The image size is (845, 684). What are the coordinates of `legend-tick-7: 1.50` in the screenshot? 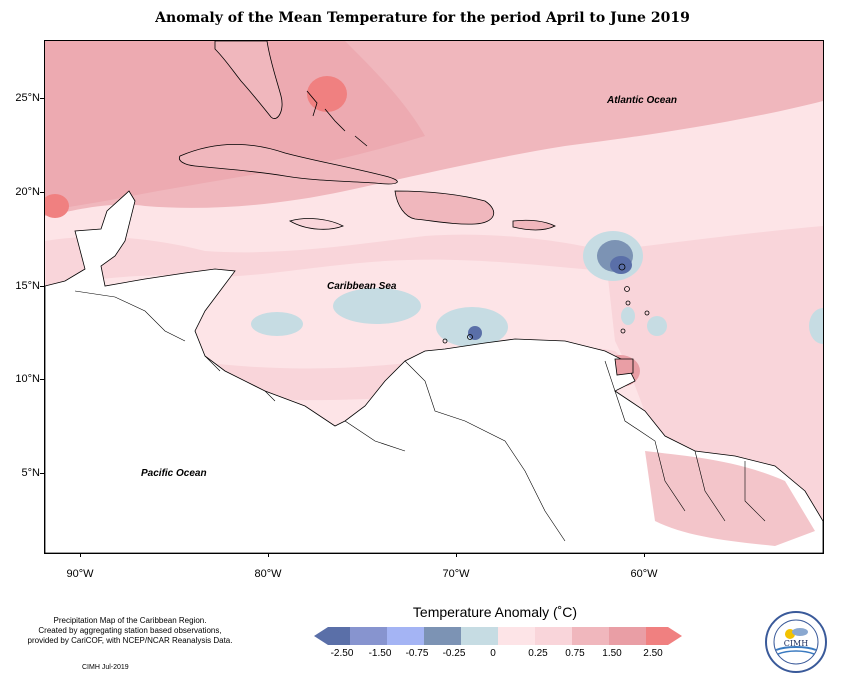 It's located at (612, 653).